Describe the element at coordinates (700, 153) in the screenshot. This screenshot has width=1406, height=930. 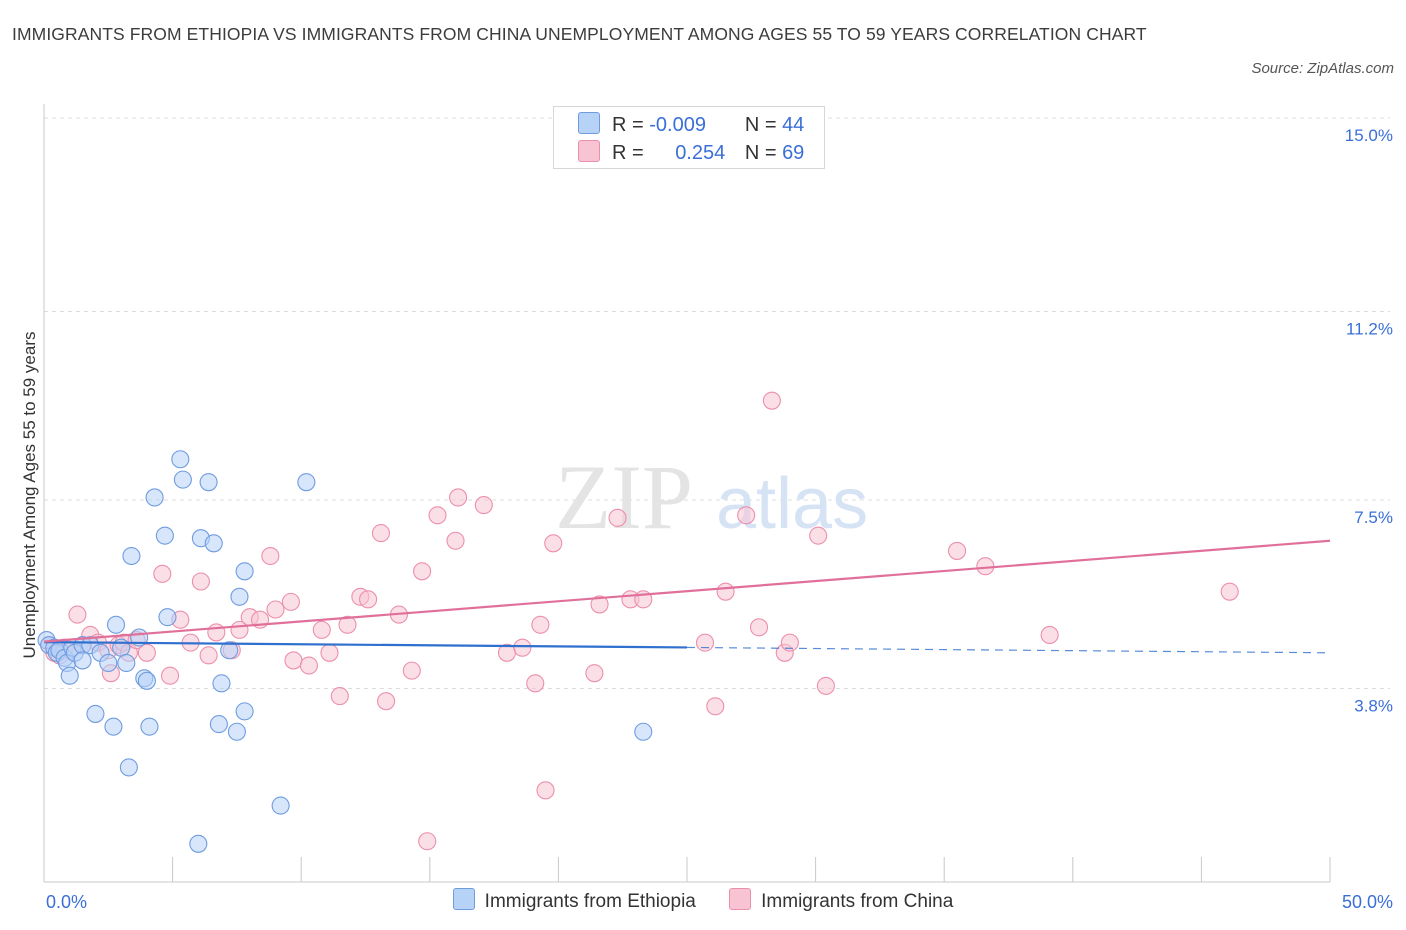
I see `china-r-value: 0.254` at that location.